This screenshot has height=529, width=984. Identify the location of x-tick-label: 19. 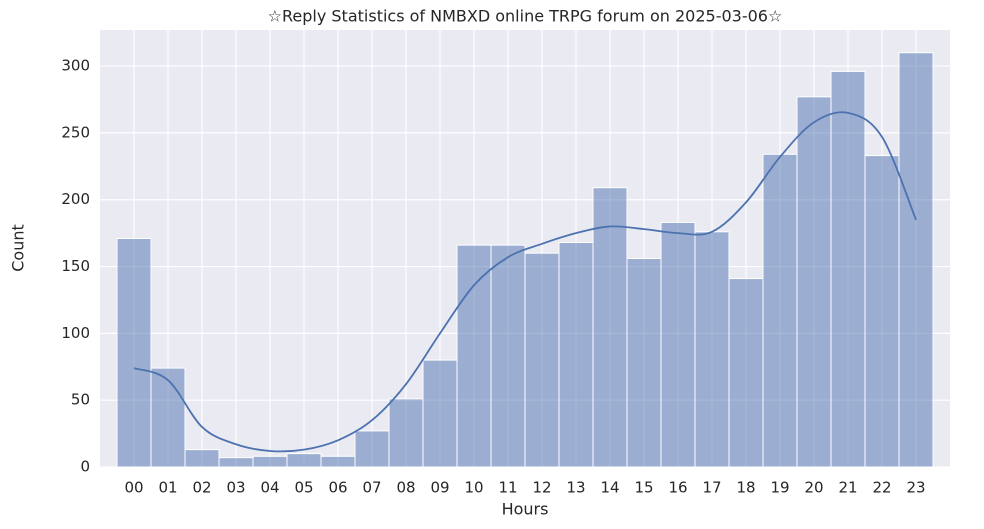
(779, 488).